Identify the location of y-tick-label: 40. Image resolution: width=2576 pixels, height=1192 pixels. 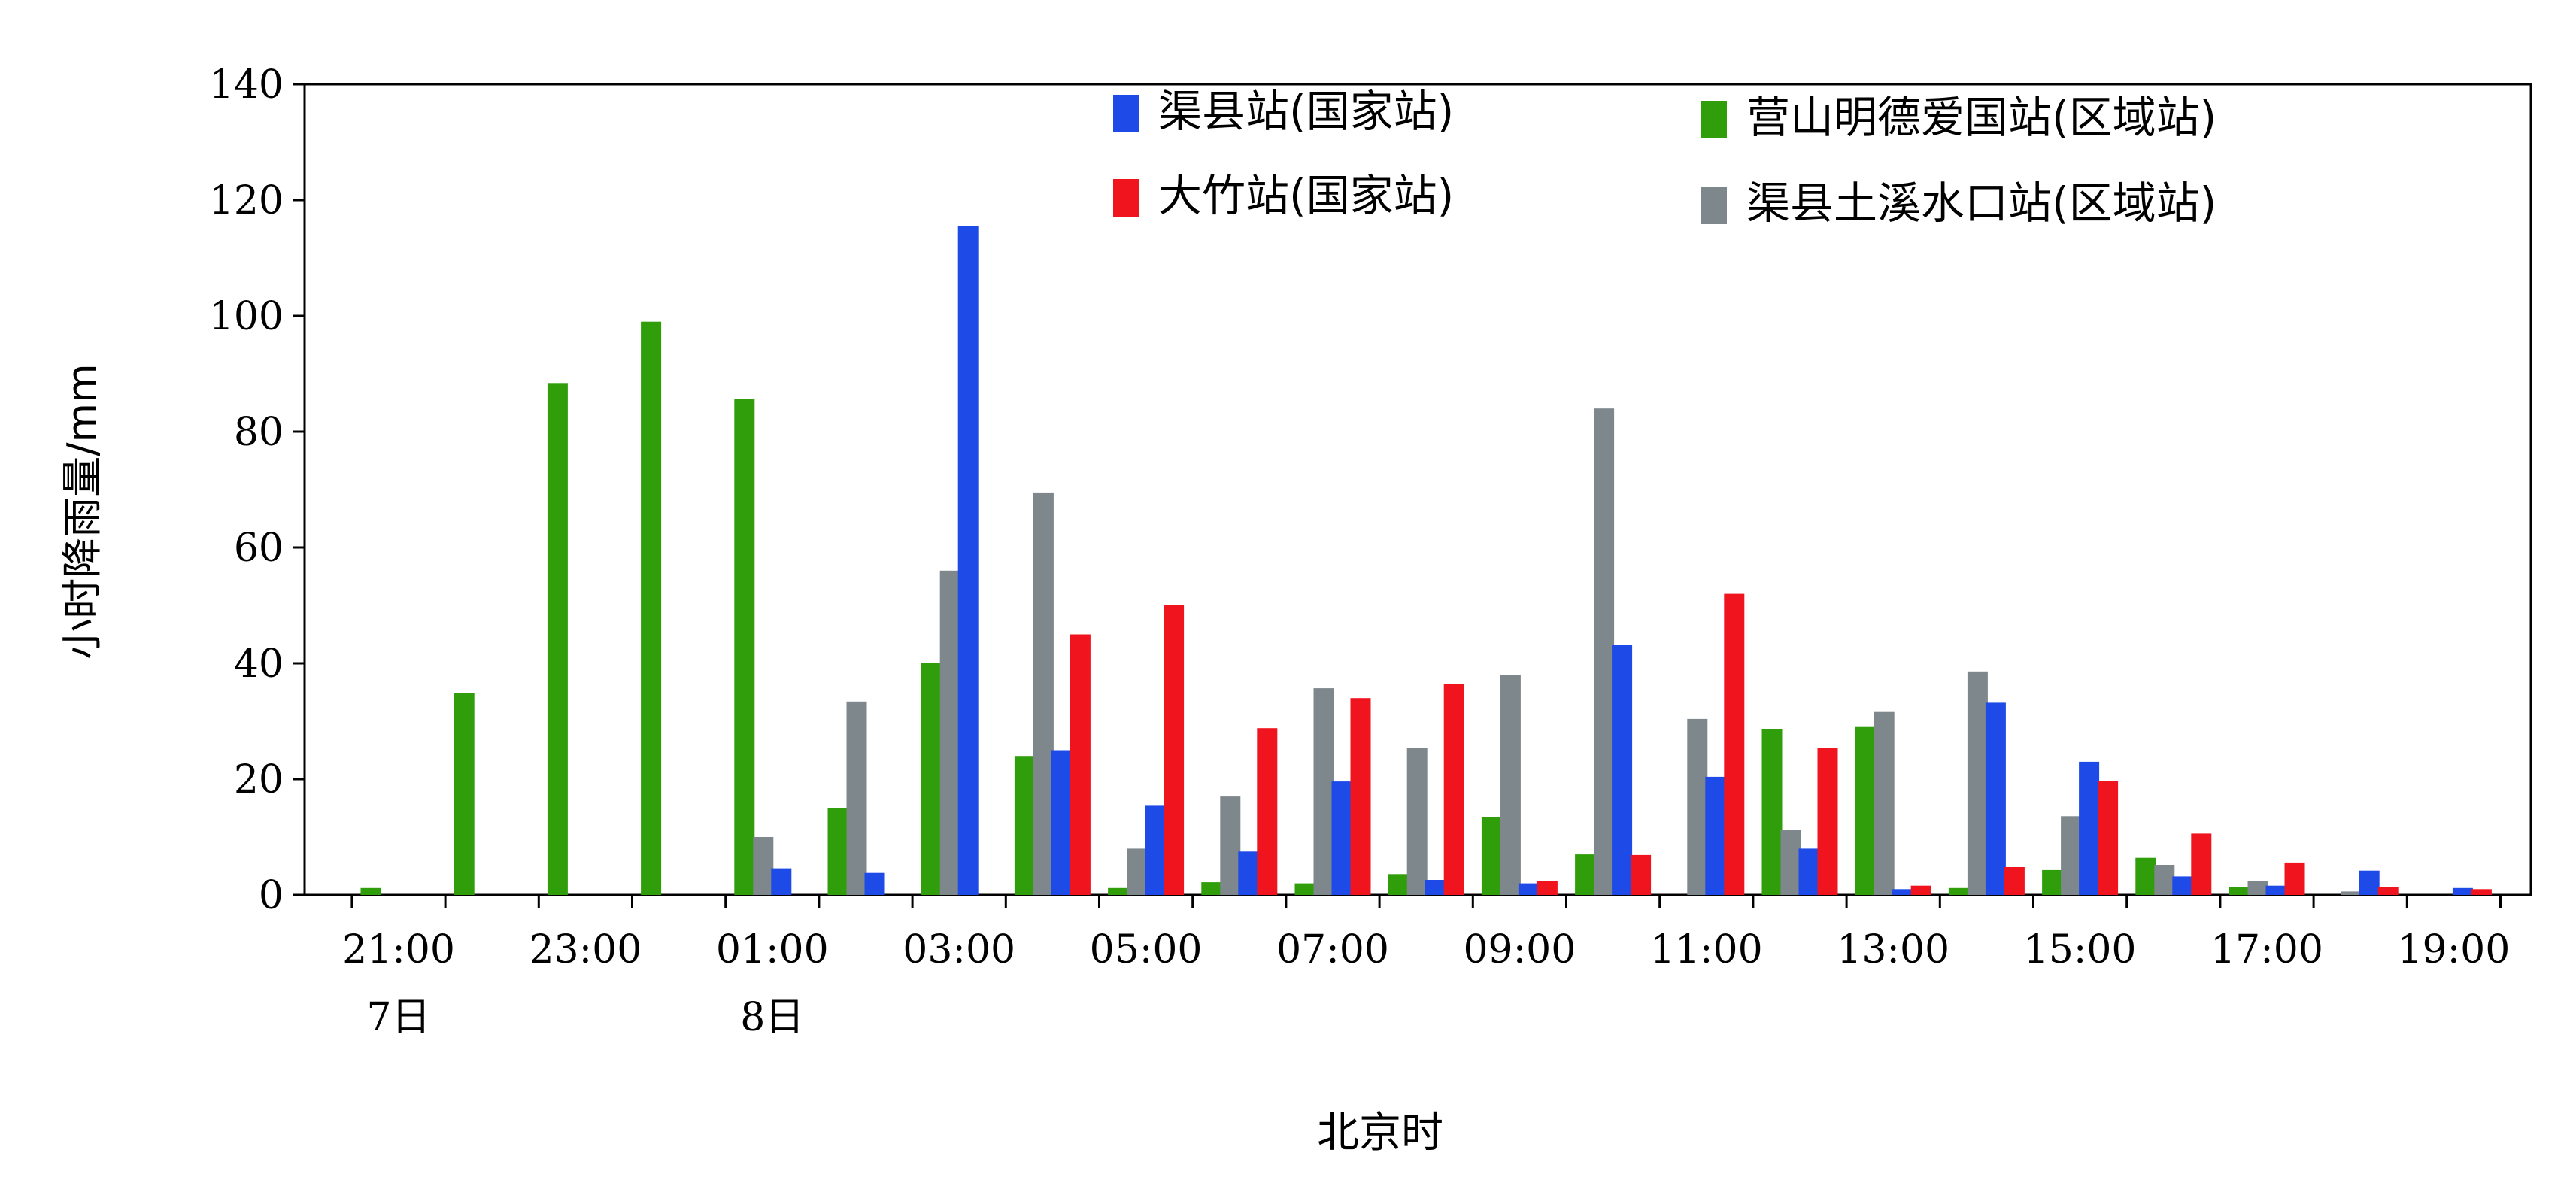
(259, 664).